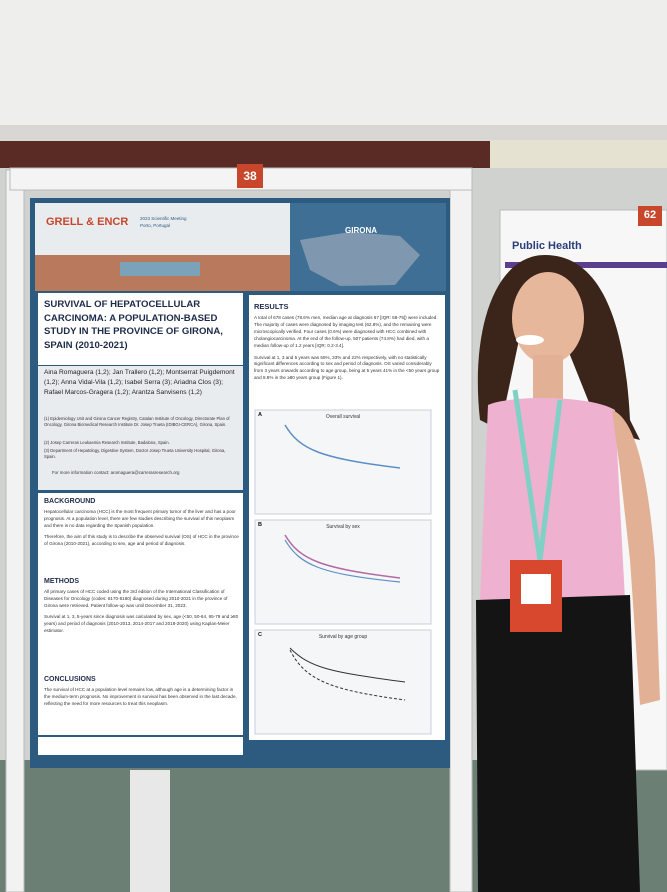 This screenshot has height=892, width=667. I want to click on figure-letter: B, so click(260, 525).